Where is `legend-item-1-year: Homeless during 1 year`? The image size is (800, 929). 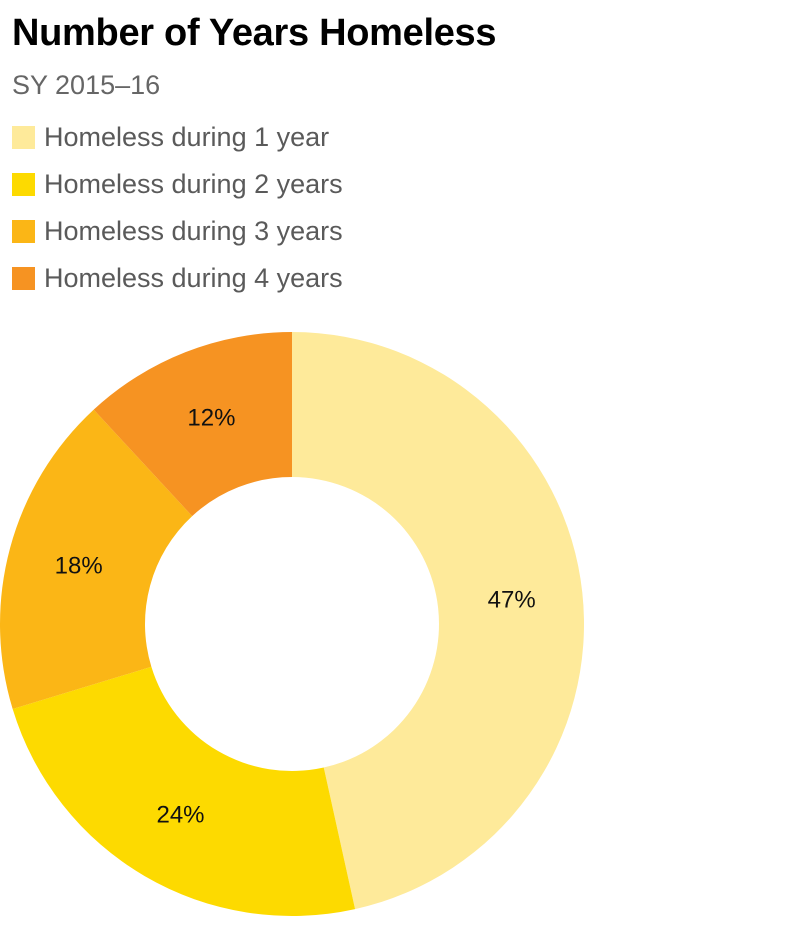 legend-item-1-year: Homeless during 1 year is located at coordinates (177, 137).